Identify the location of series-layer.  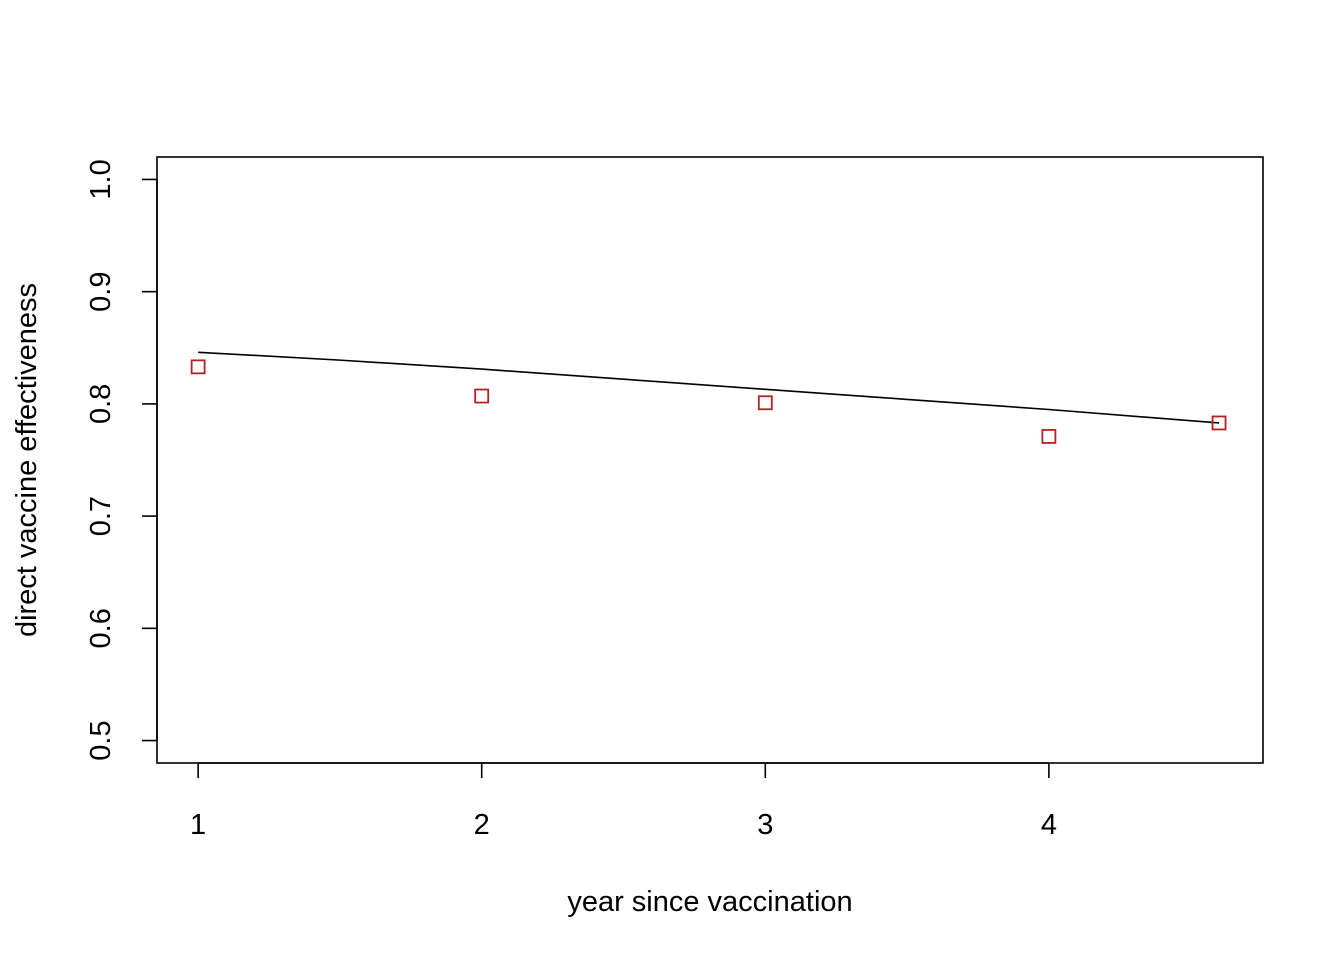
(708, 397).